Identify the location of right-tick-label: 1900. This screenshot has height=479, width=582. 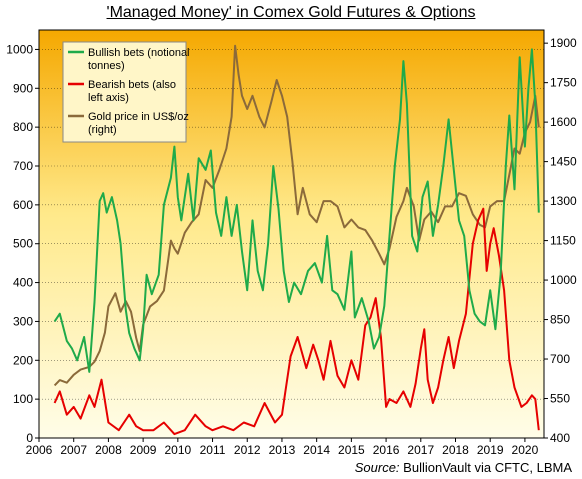
(563, 43).